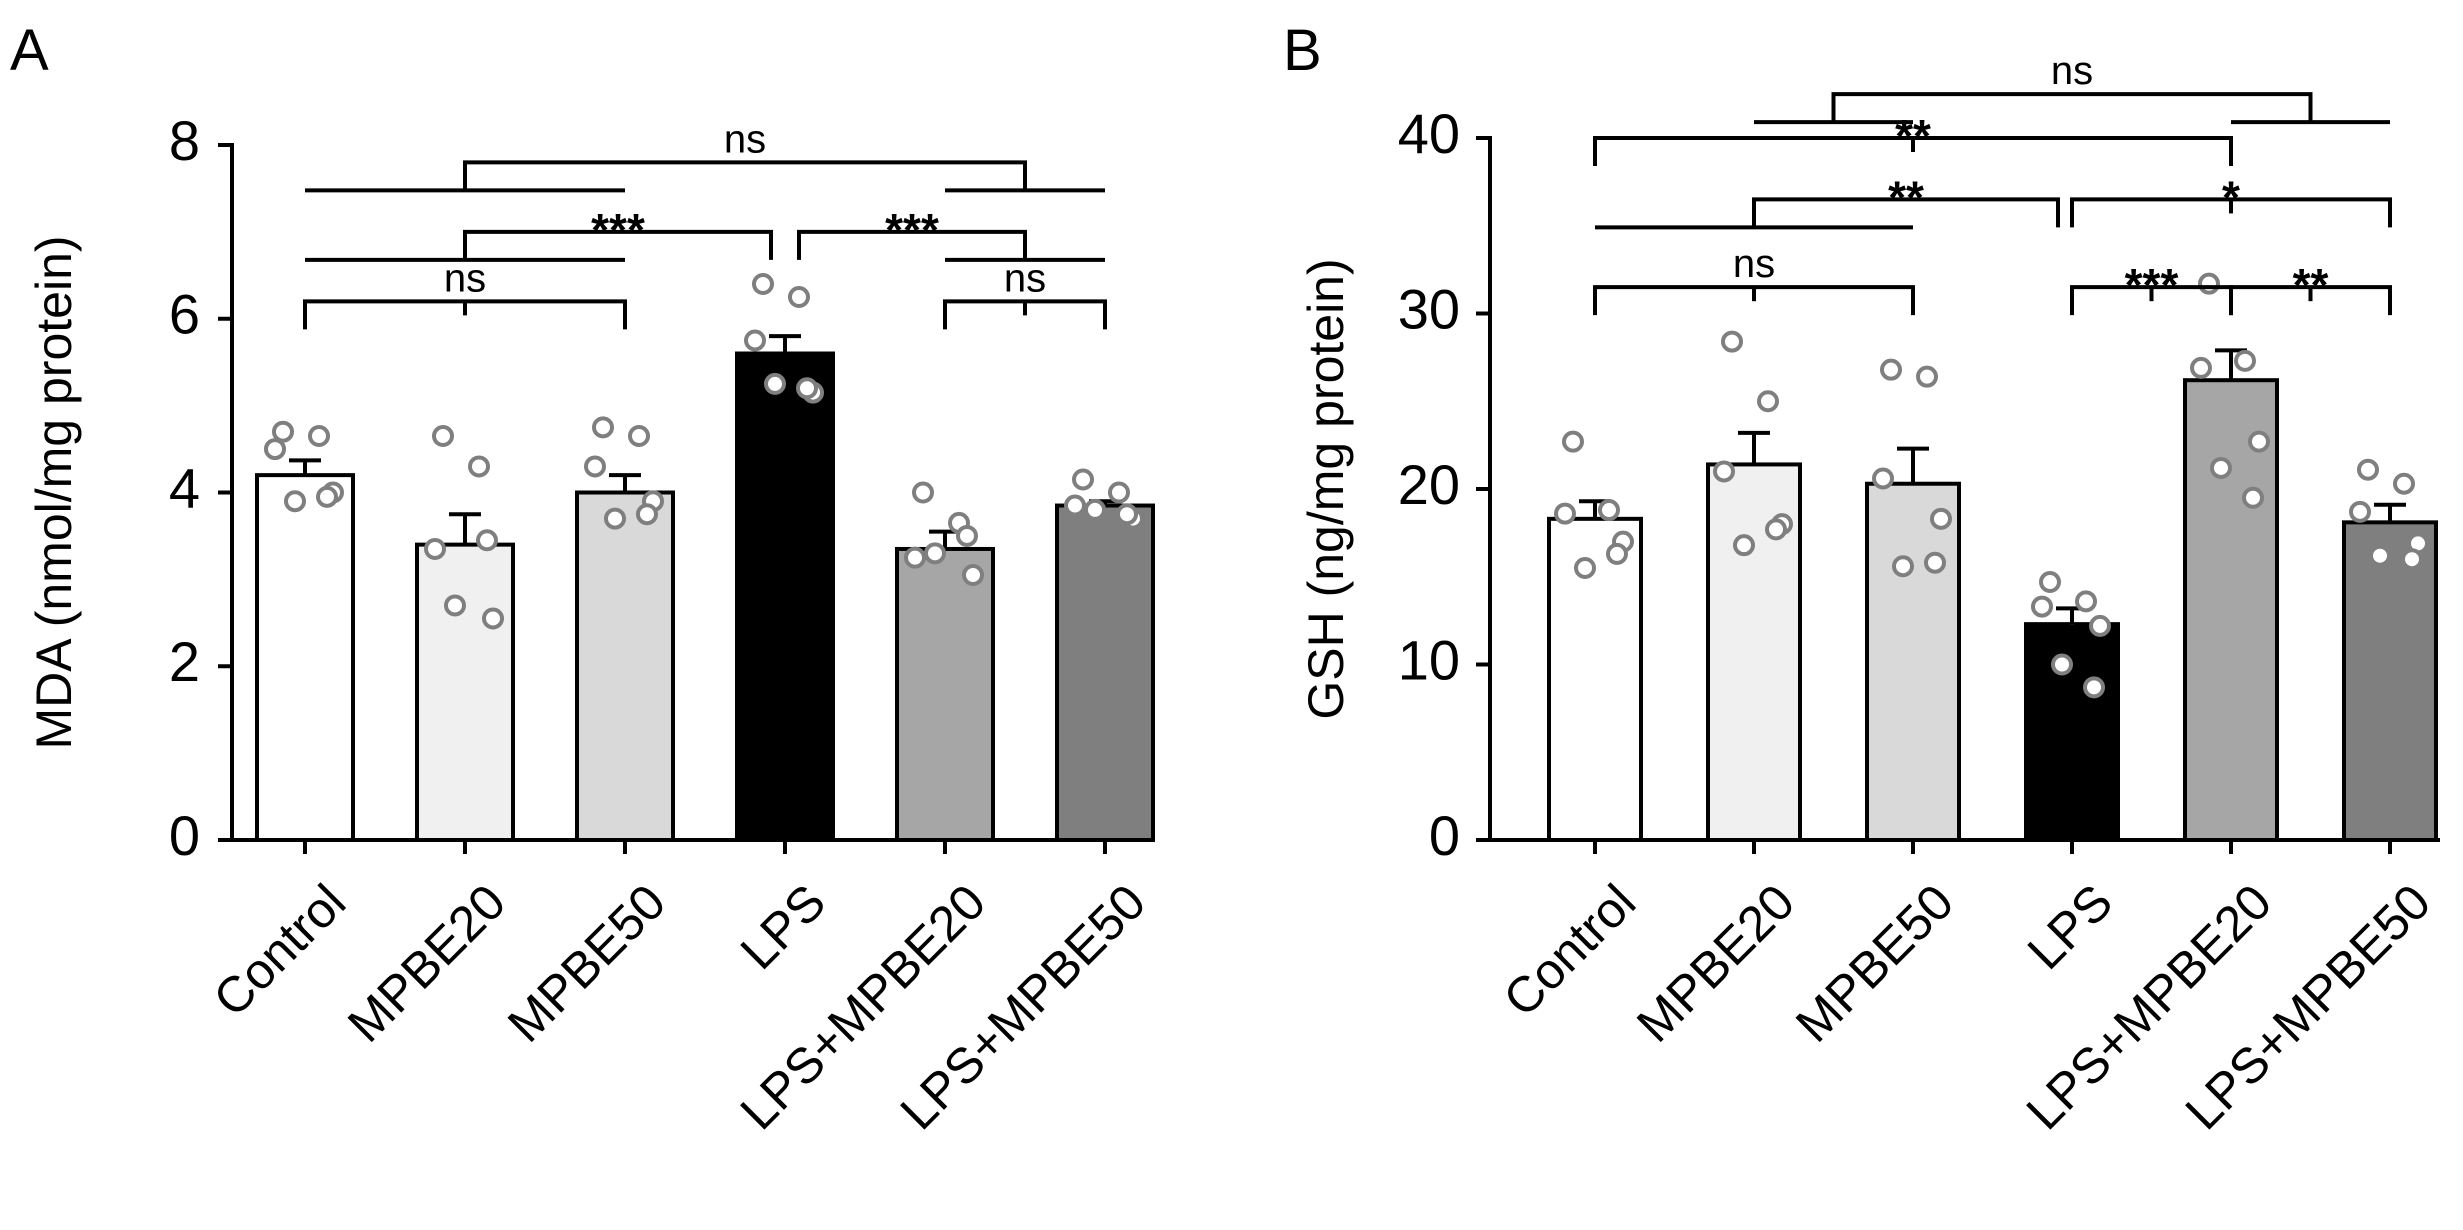 This screenshot has width=2463, height=1230. What do you see at coordinates (184, 487) in the screenshot?
I see `y-tick-label: 4` at bounding box center [184, 487].